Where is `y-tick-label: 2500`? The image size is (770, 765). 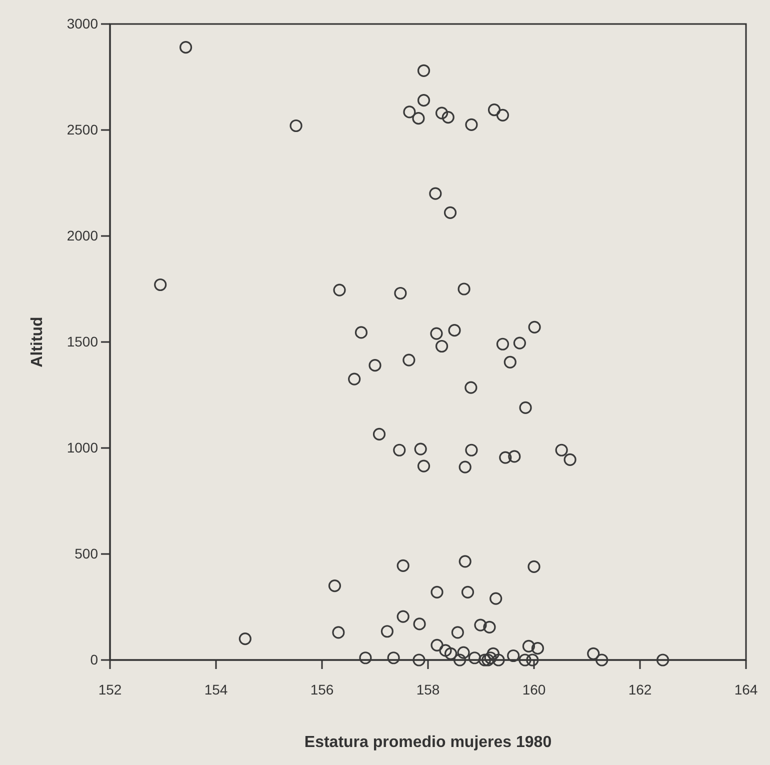 y-tick-label: 2500 is located at coordinates (82, 129).